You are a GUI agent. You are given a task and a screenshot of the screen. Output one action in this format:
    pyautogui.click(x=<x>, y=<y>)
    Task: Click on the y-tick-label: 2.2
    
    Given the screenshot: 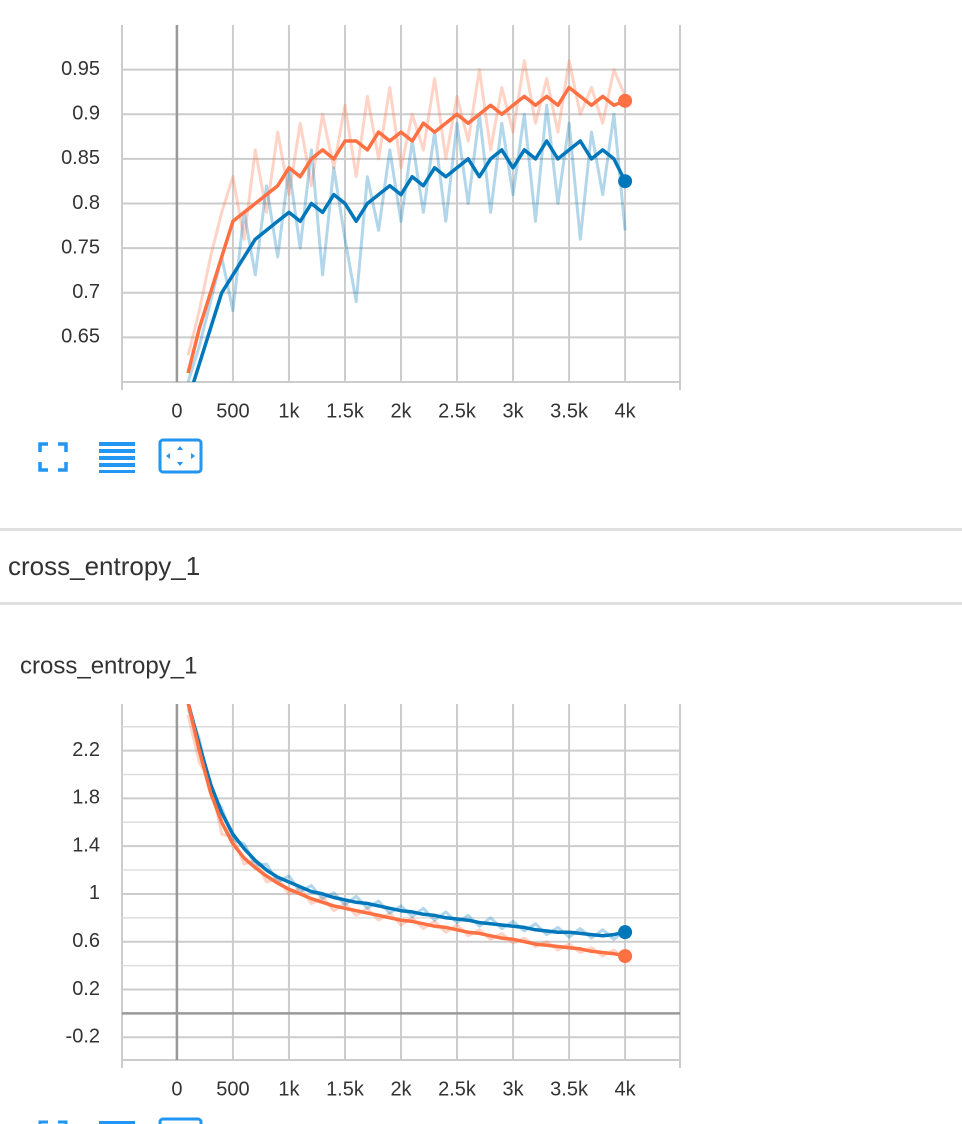 What is the action you would take?
    pyautogui.click(x=86, y=750)
    